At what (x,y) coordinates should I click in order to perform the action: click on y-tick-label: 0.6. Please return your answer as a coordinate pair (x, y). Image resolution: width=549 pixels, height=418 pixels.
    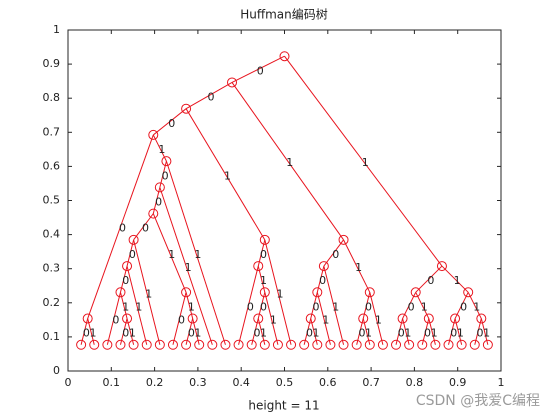
    Looking at the image, I should click on (52, 165).